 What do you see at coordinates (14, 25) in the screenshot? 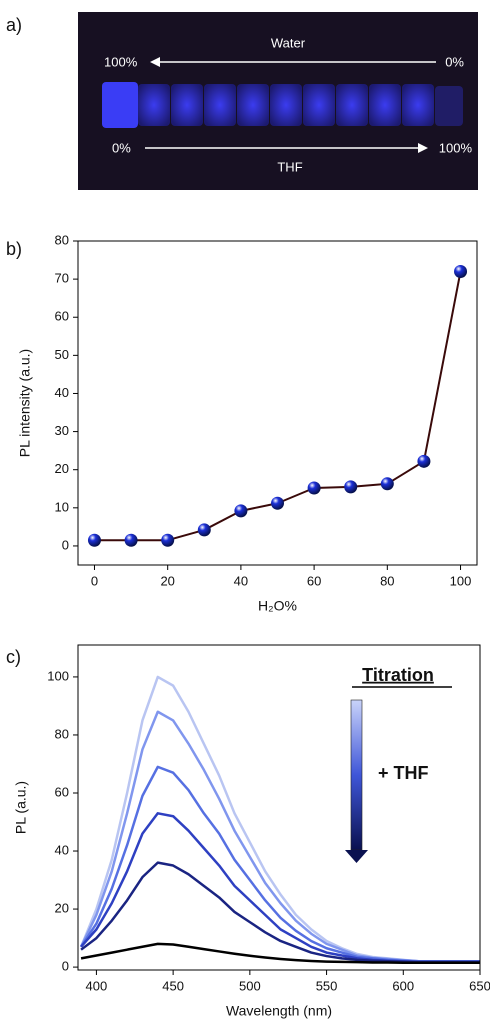
I see `panel-label: a)` at bounding box center [14, 25].